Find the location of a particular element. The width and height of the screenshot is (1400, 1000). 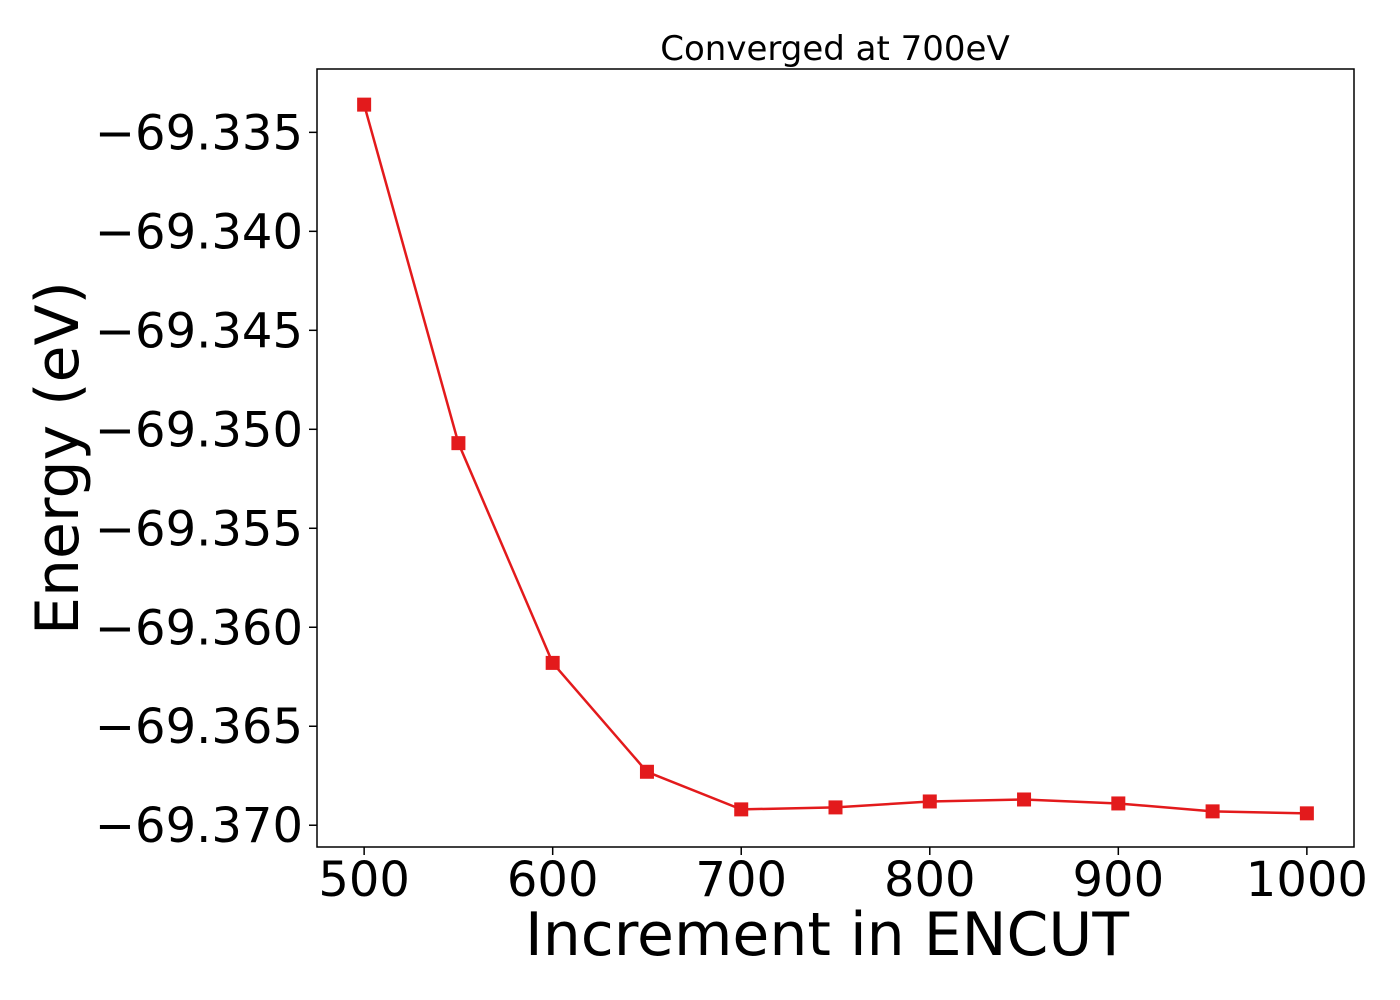

y-tick-label: −69.350 is located at coordinates (199, 430).